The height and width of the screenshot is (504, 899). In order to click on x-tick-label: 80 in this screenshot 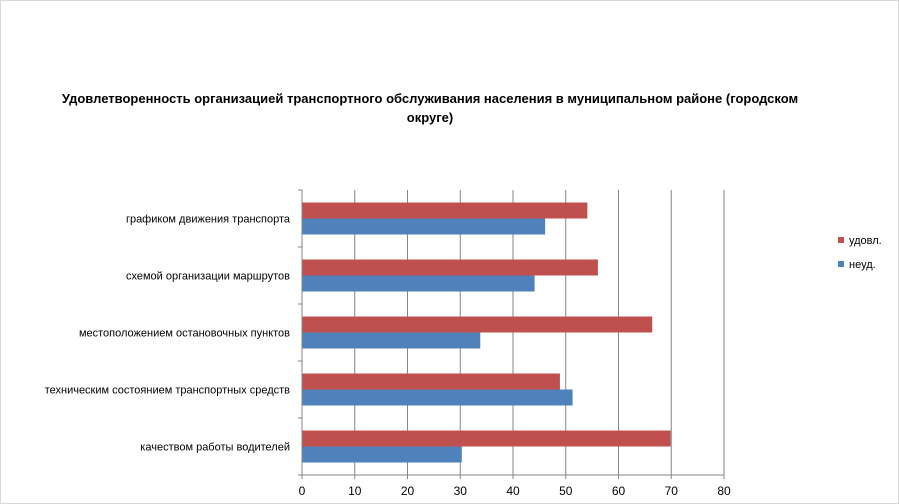, I will do `click(724, 491)`.